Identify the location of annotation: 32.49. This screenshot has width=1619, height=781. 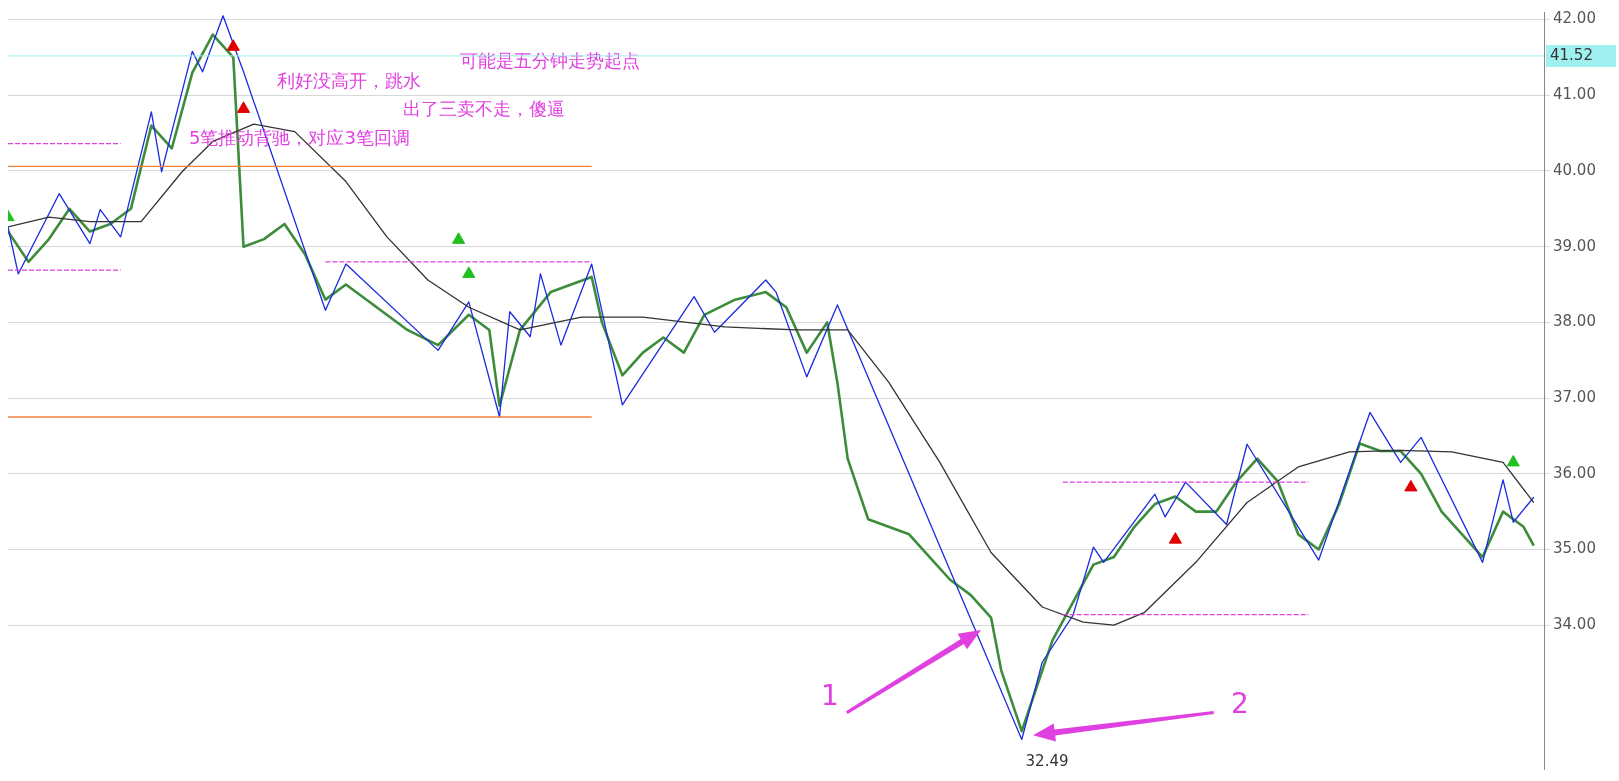
(1047, 761).